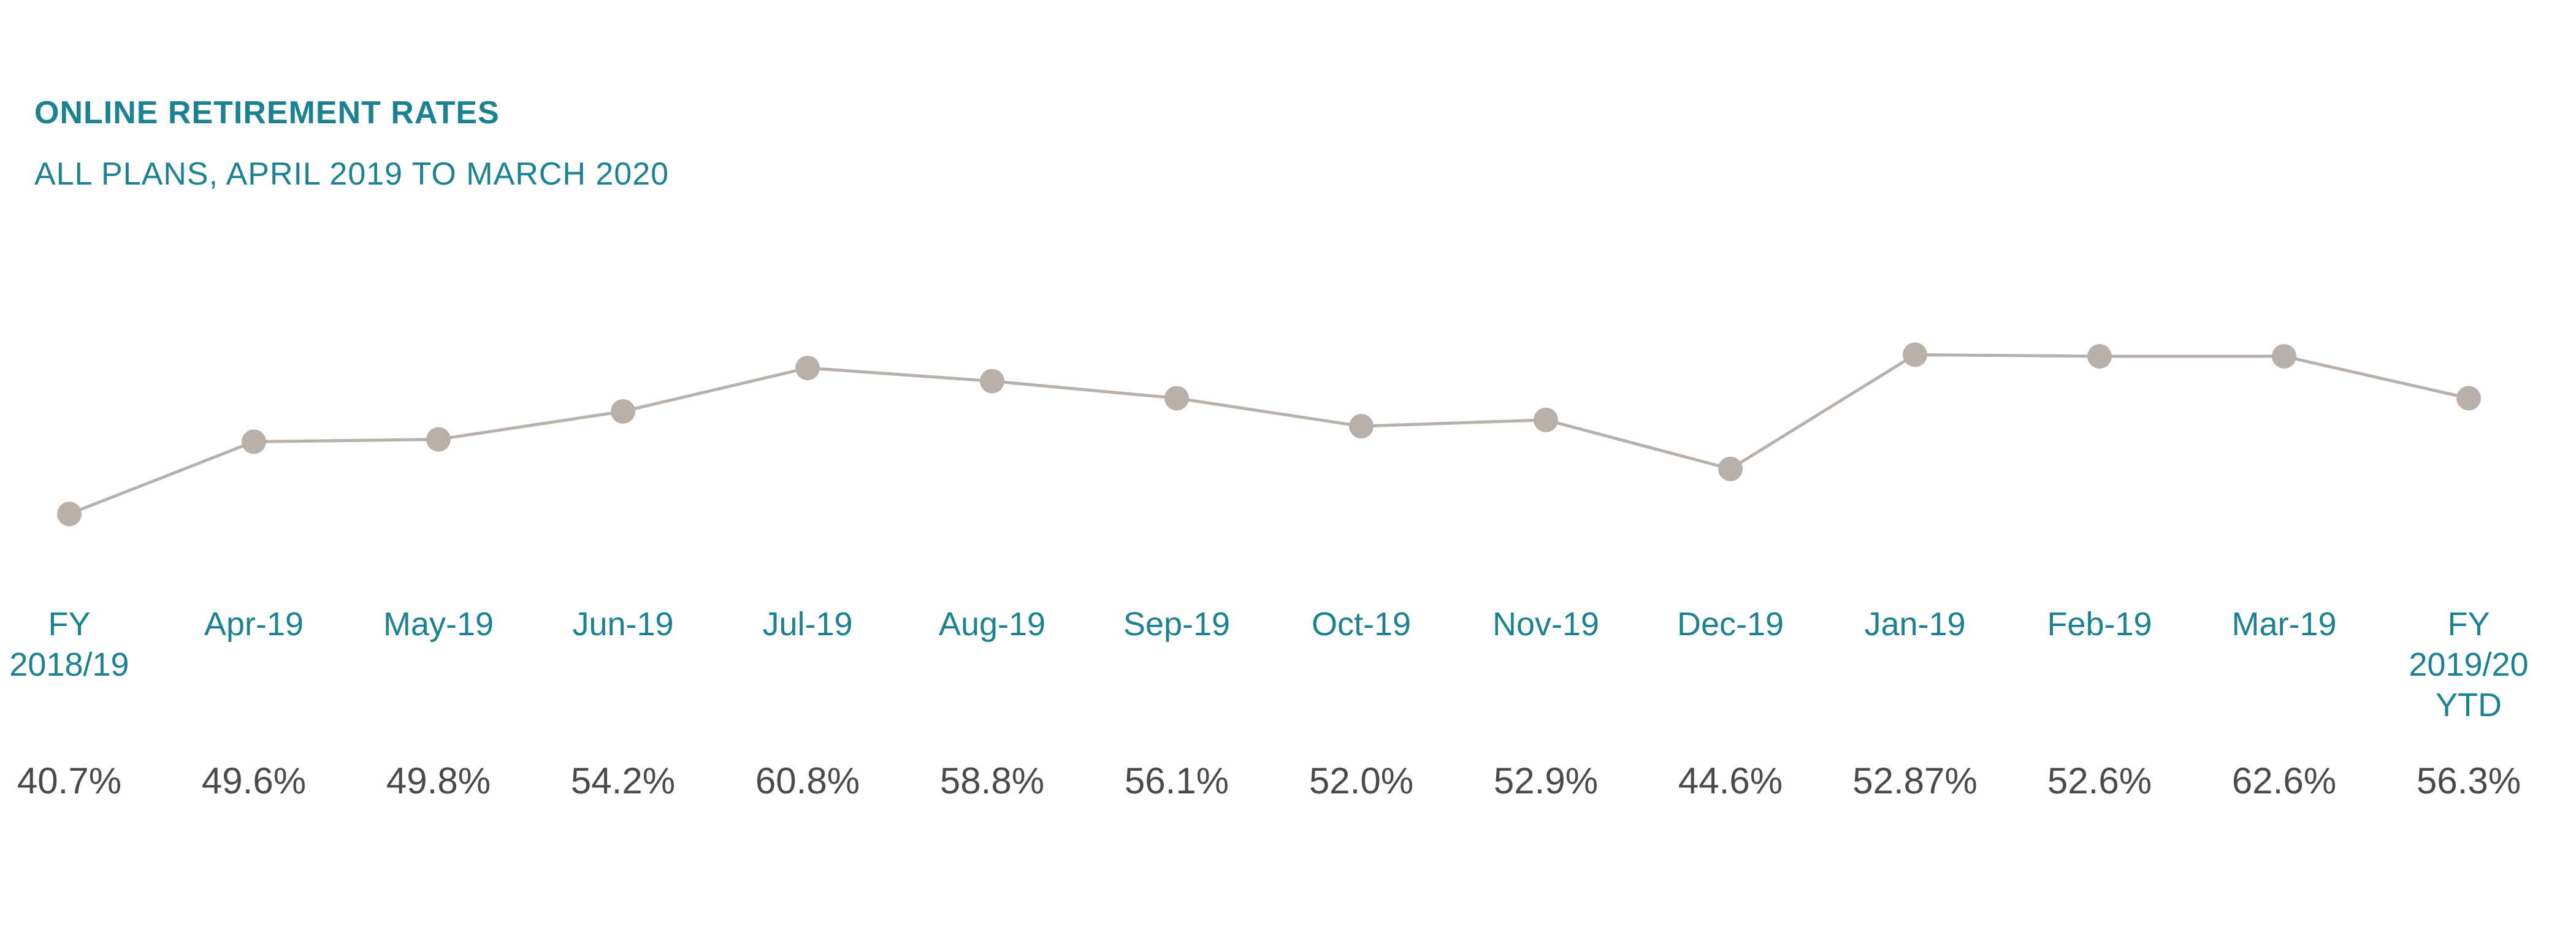  I want to click on x-tick-label-line: 2019/20, so click(2468, 664).